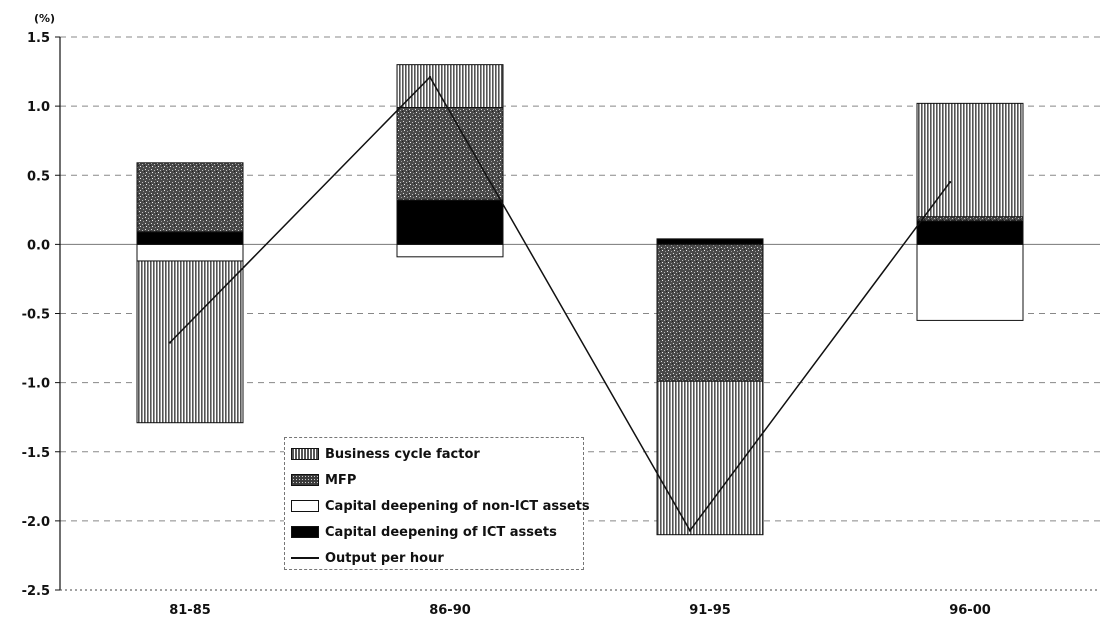  Describe the element at coordinates (36, 384) in the screenshot. I see `y-tick-label: -1.0` at that location.